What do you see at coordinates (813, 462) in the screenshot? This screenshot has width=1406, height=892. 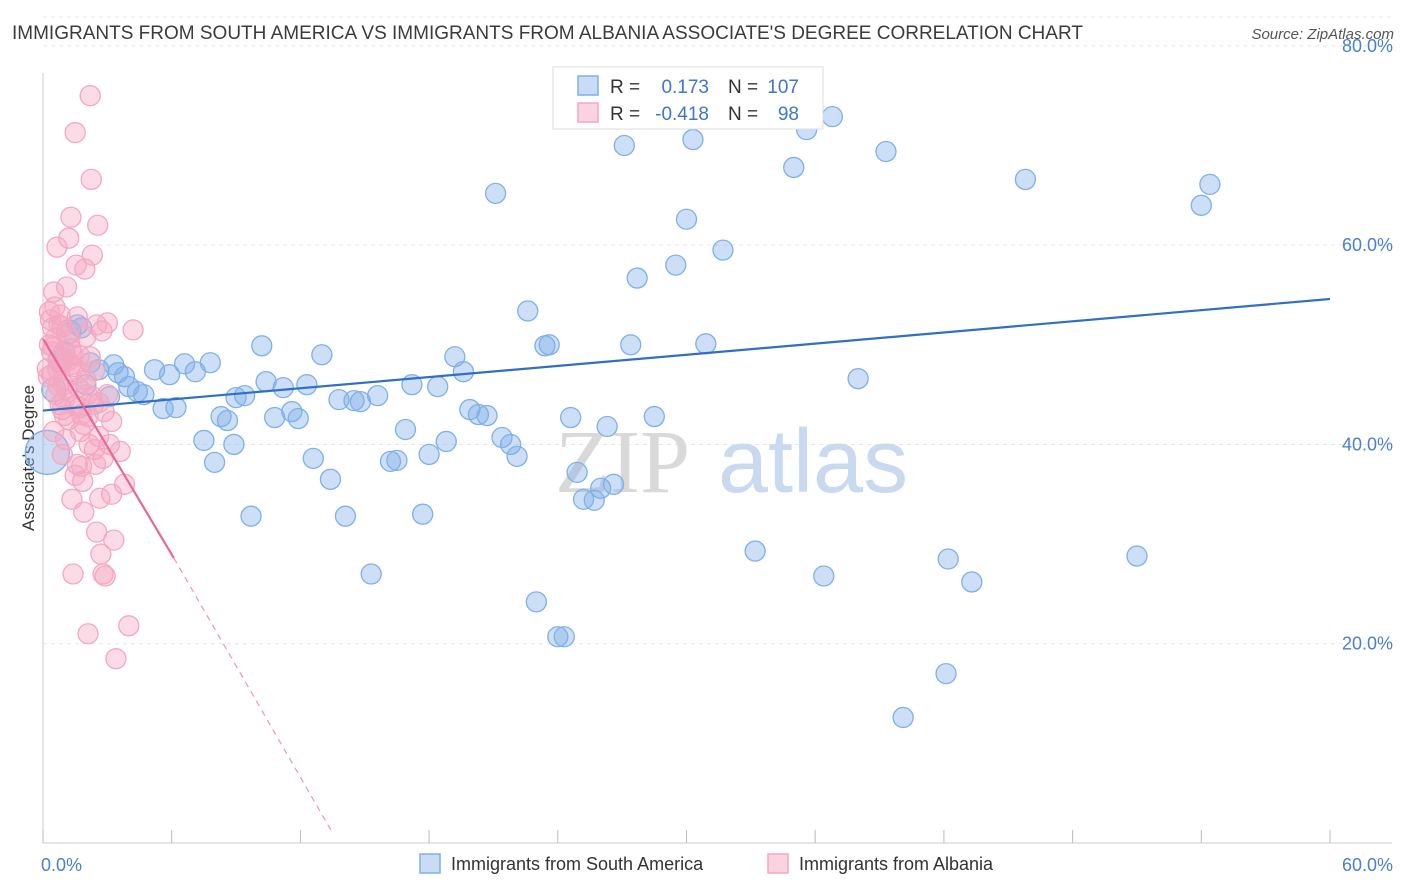 I see `watermark-atlas: atlas` at bounding box center [813, 462].